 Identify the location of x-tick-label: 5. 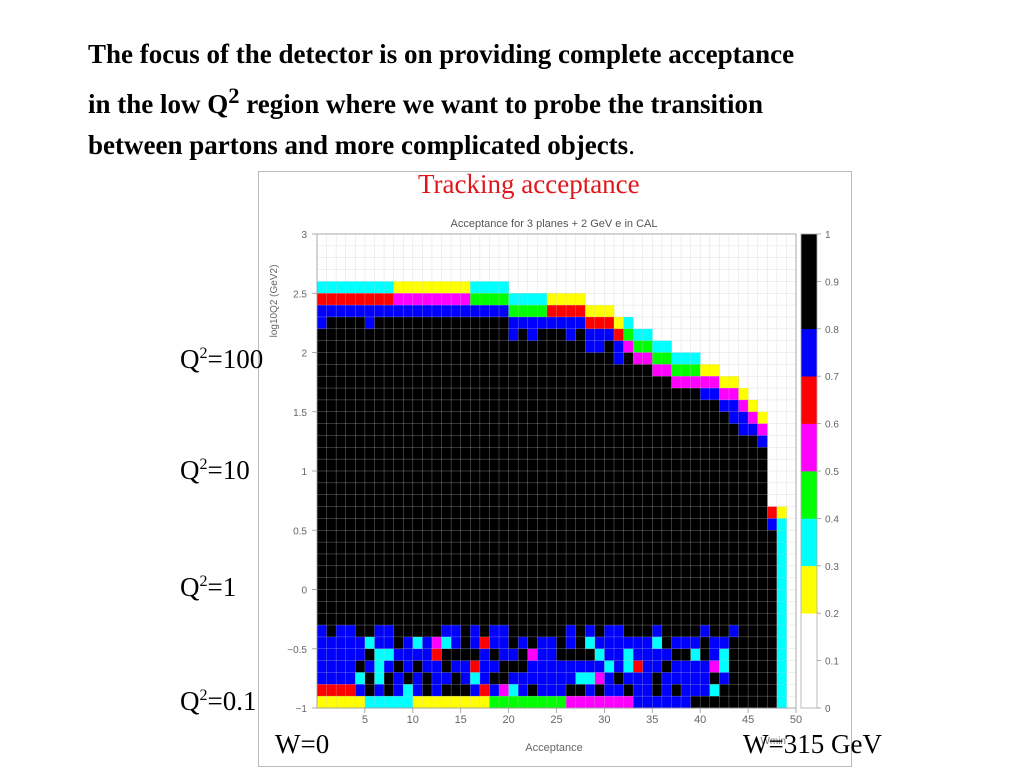
(365, 720).